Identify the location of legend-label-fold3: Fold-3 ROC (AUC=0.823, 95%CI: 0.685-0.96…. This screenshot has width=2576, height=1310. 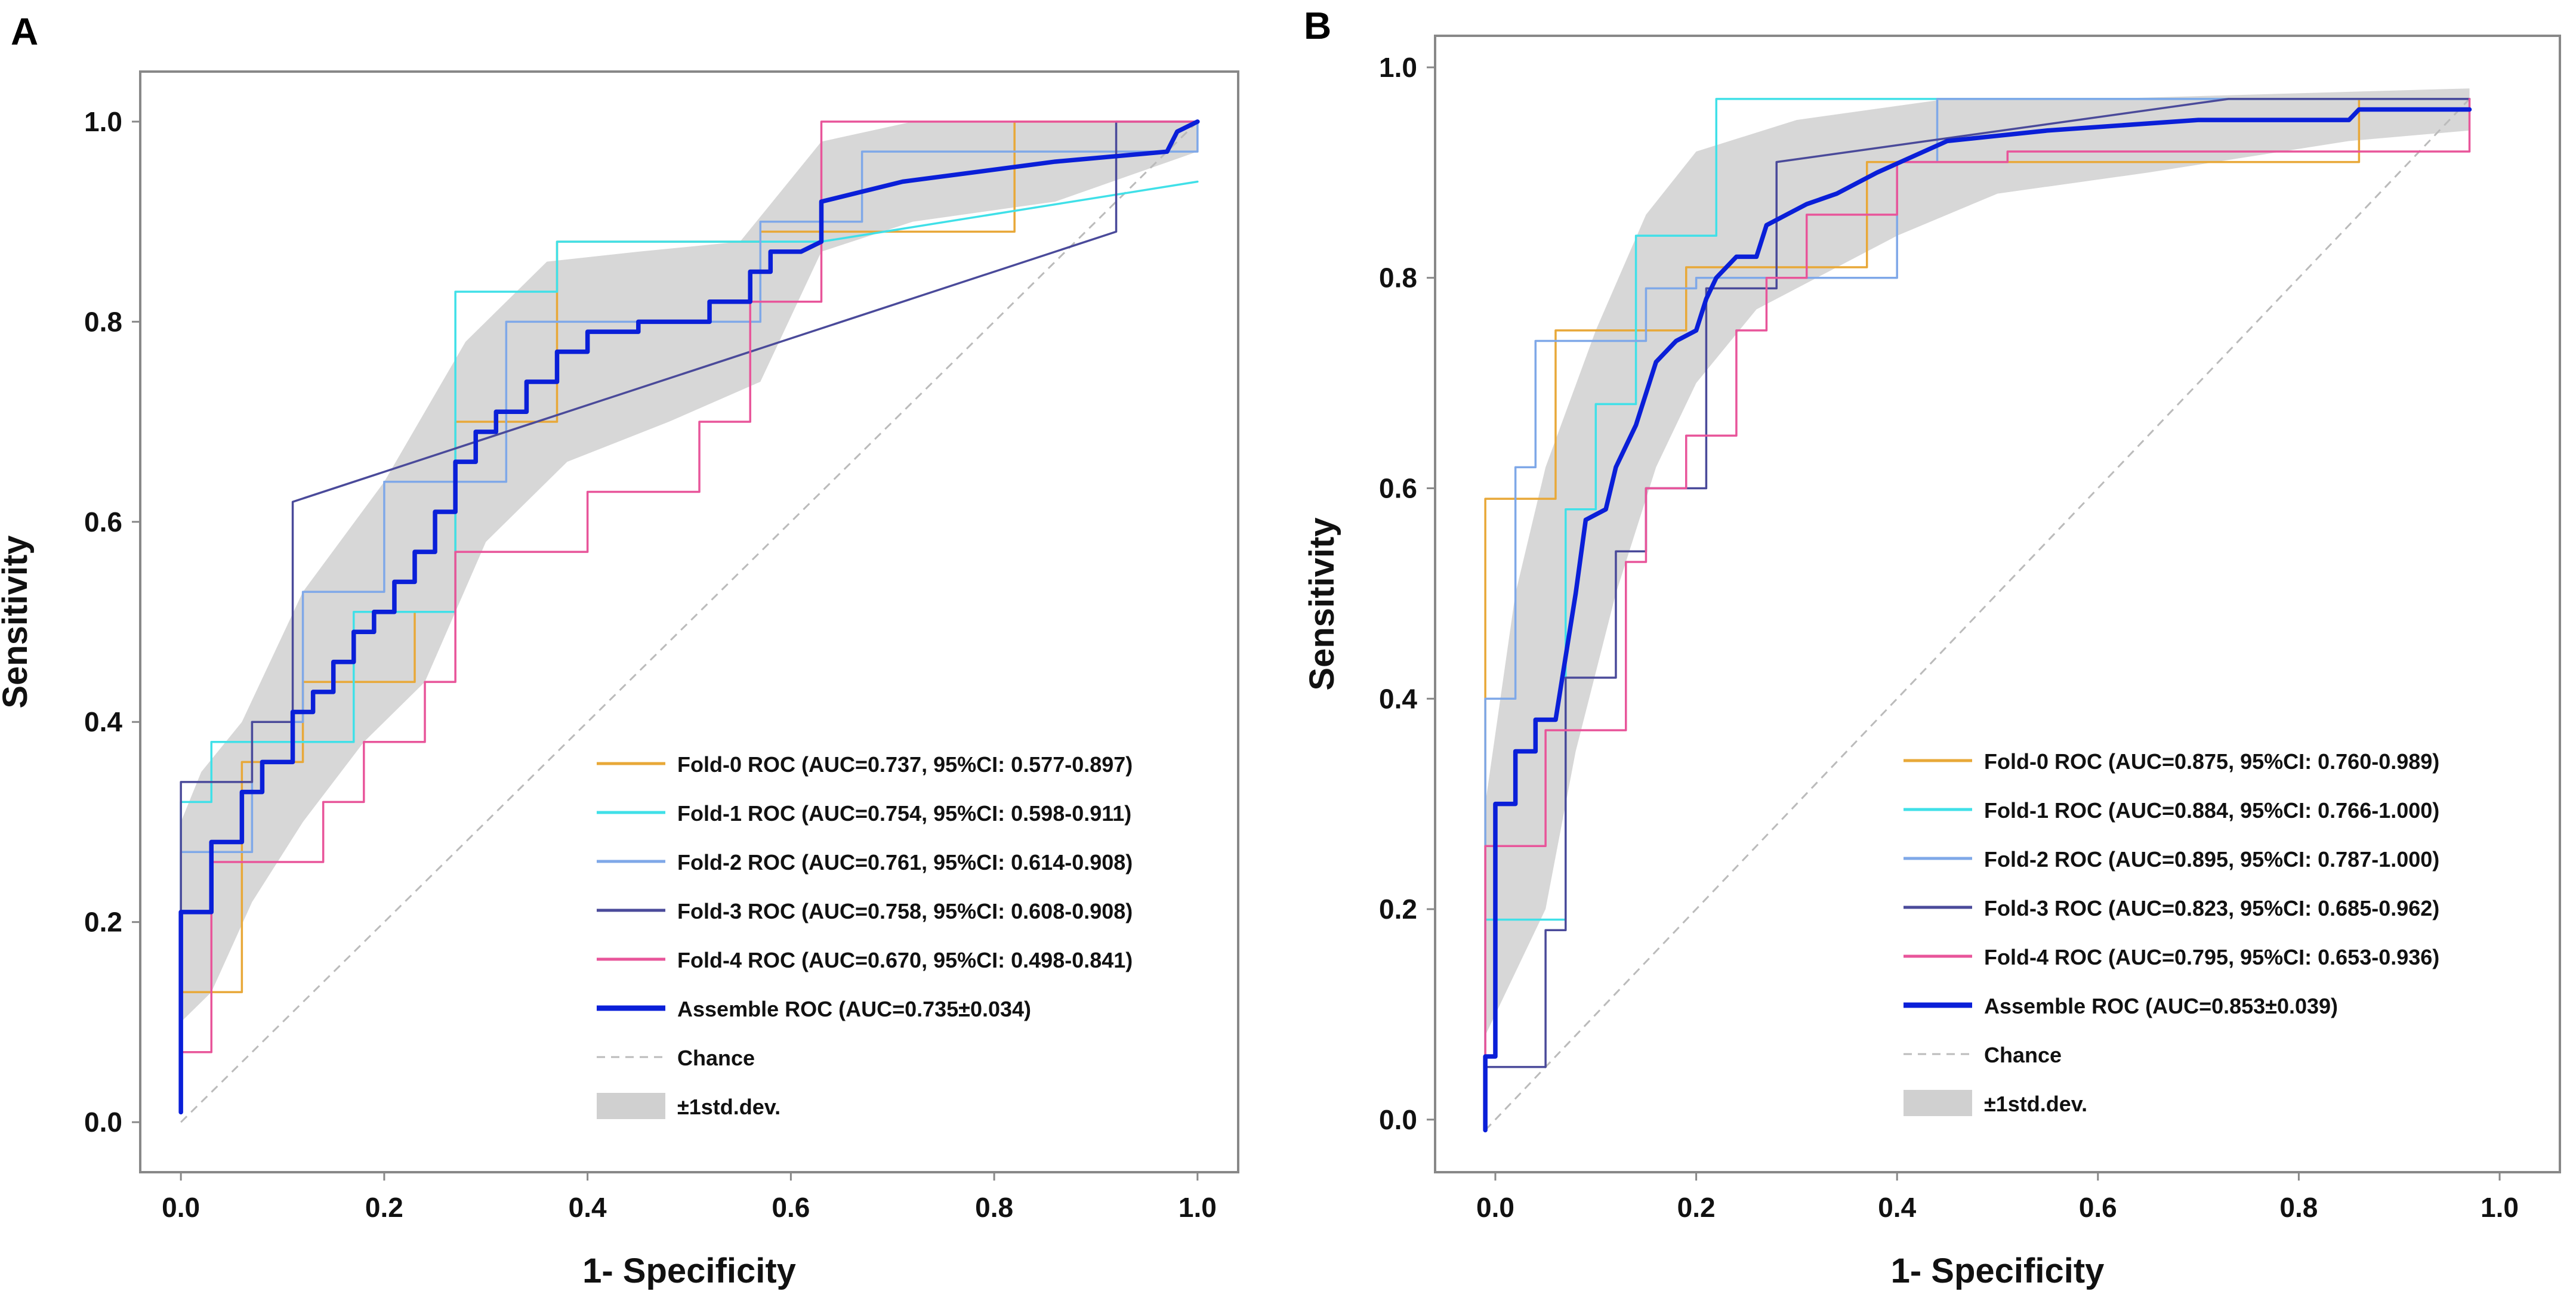
(2212, 908).